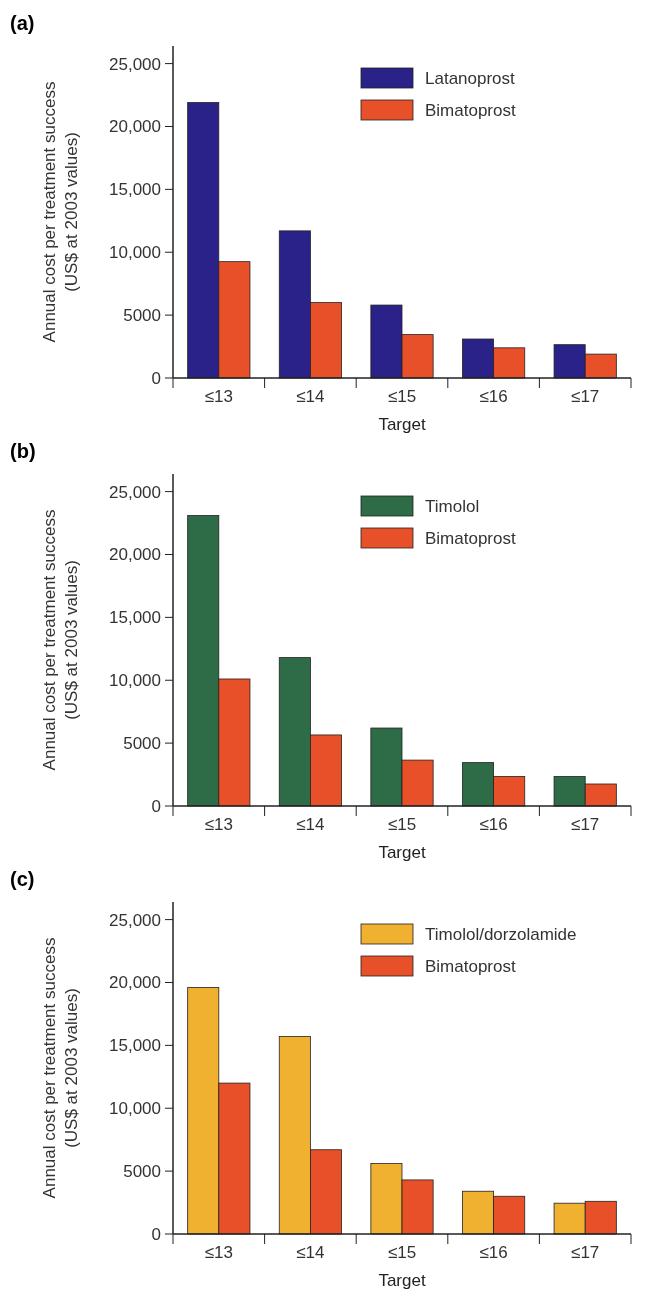 The height and width of the screenshot is (1299, 649). I want to click on legend-label: Latanoprost, so click(470, 78).